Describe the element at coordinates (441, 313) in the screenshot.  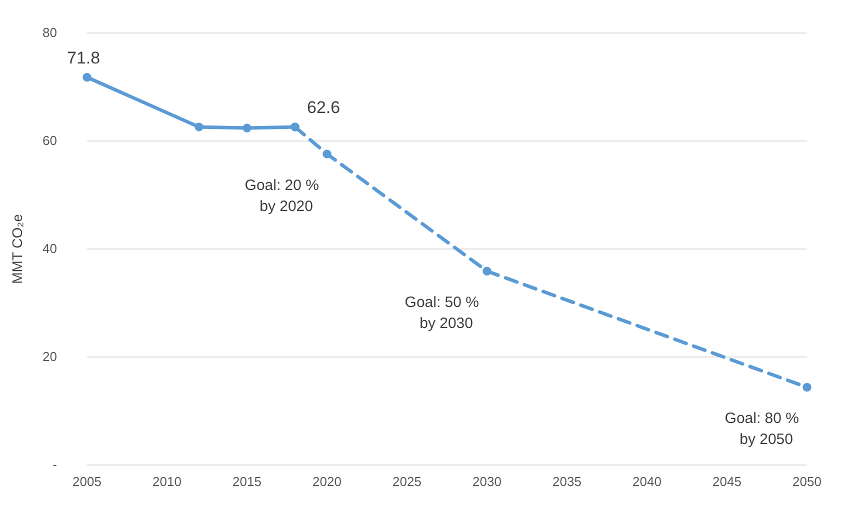
I see `annotation: Goal: 50 % by 2030` at that location.